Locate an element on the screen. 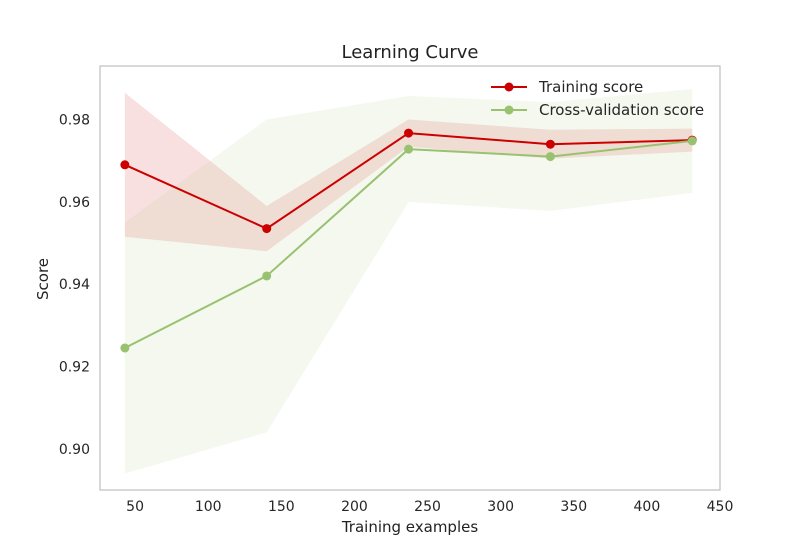 This screenshot has height=550, width=800. x-axis-ticks: 50 100 150 200 250 300 350 400 450 is located at coordinates (429, 507).